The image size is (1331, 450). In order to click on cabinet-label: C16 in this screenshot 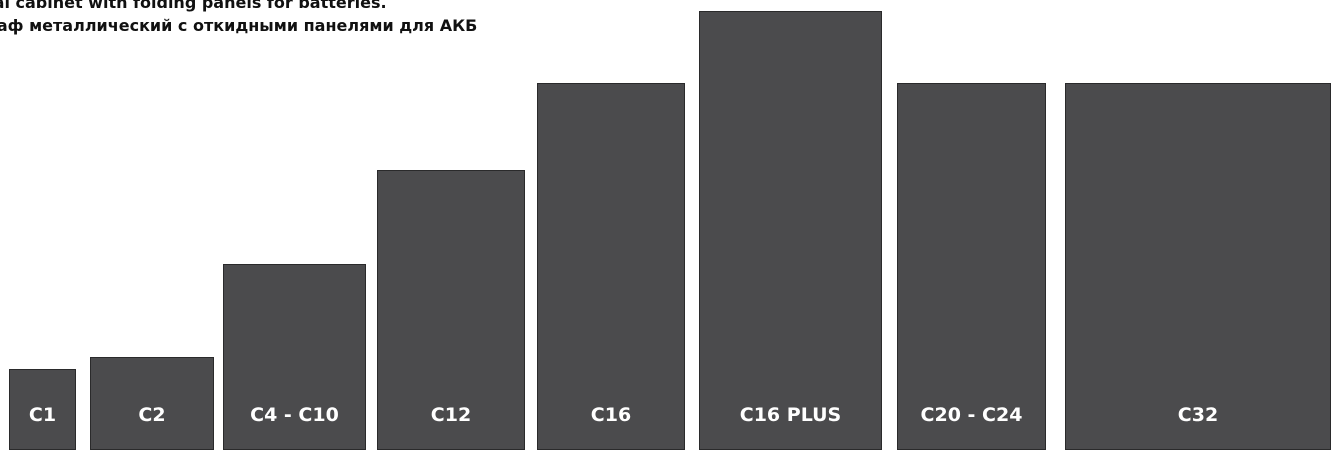, I will do `click(611, 415)`.